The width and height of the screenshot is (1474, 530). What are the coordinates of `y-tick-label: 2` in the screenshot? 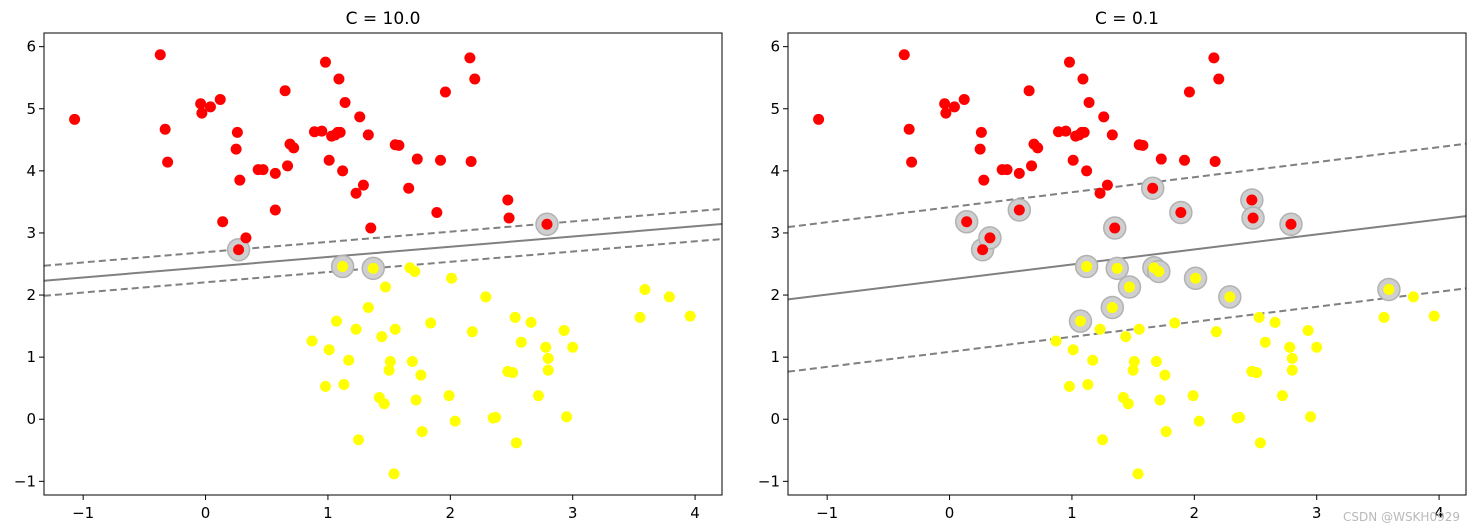 It's located at (775, 295).